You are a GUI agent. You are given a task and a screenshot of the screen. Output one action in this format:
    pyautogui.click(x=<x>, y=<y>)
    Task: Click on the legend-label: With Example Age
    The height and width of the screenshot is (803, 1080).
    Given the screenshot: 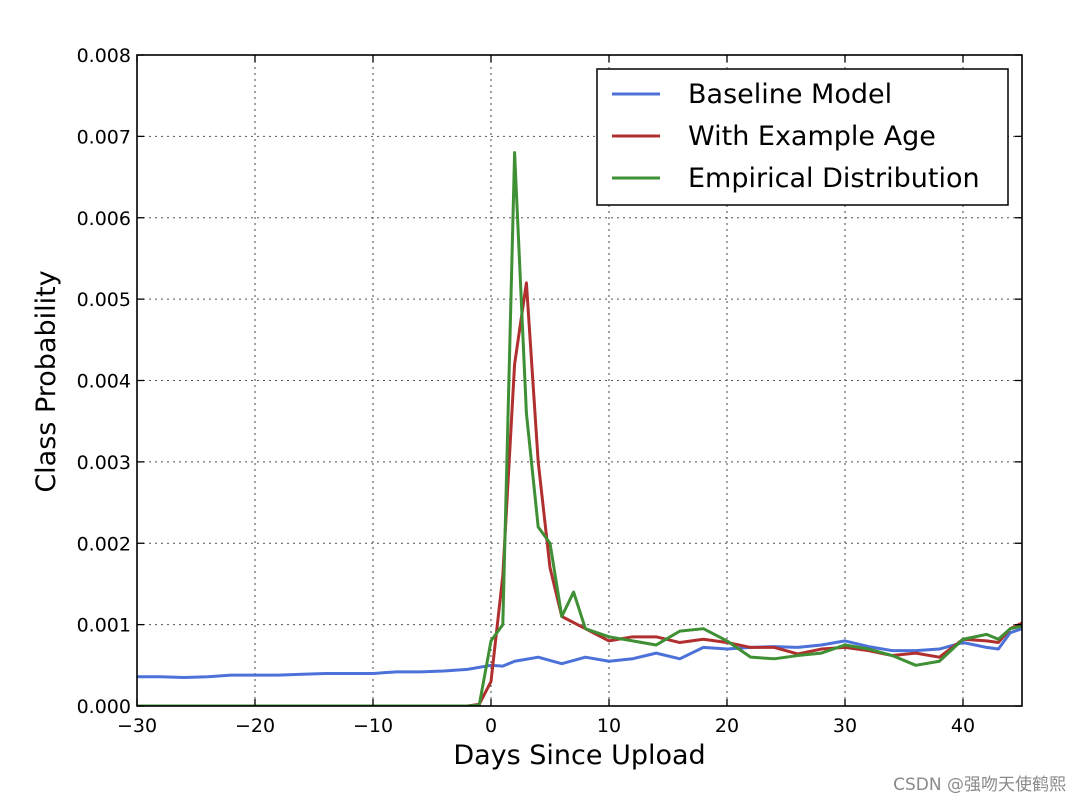 What is the action you would take?
    pyautogui.click(x=812, y=136)
    